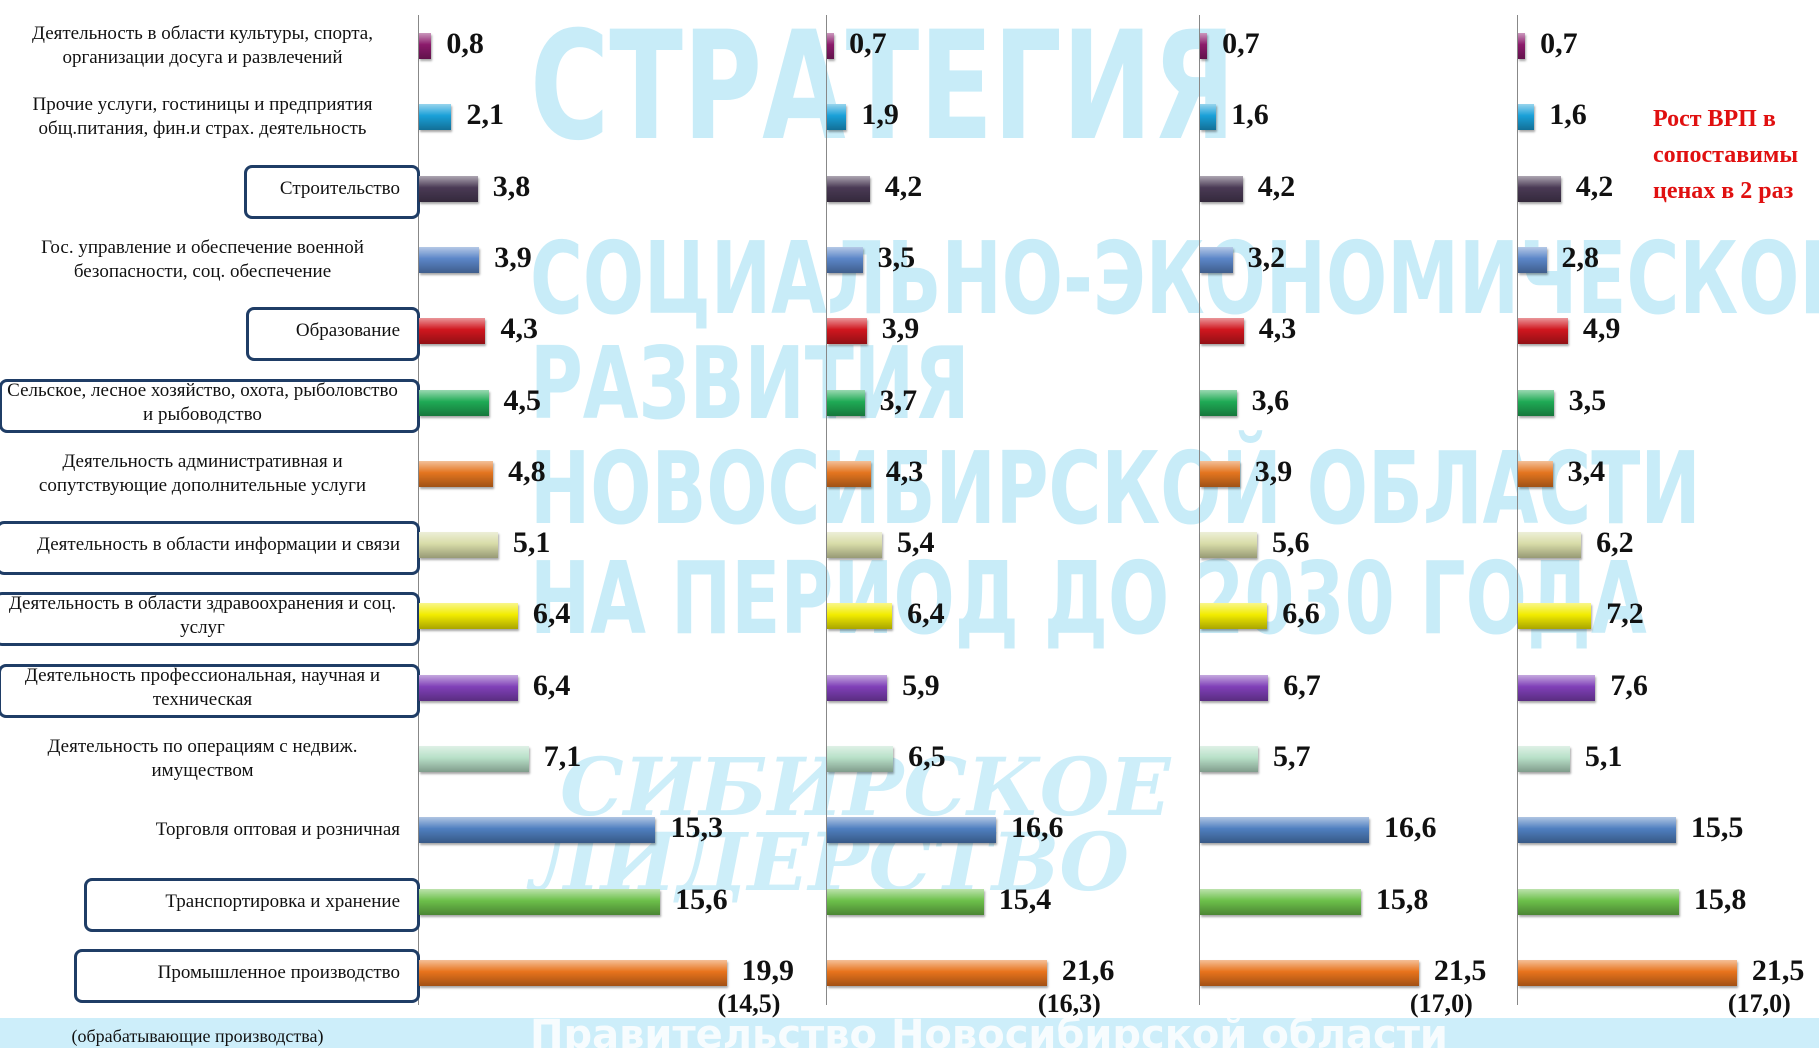 The image size is (1819, 1048). What do you see at coordinates (1174, 278) in the screenshot?
I see `watermark-line: СОЦИАЛЬНО-ЭКОНОМИЧЕСКОГО` at bounding box center [1174, 278].